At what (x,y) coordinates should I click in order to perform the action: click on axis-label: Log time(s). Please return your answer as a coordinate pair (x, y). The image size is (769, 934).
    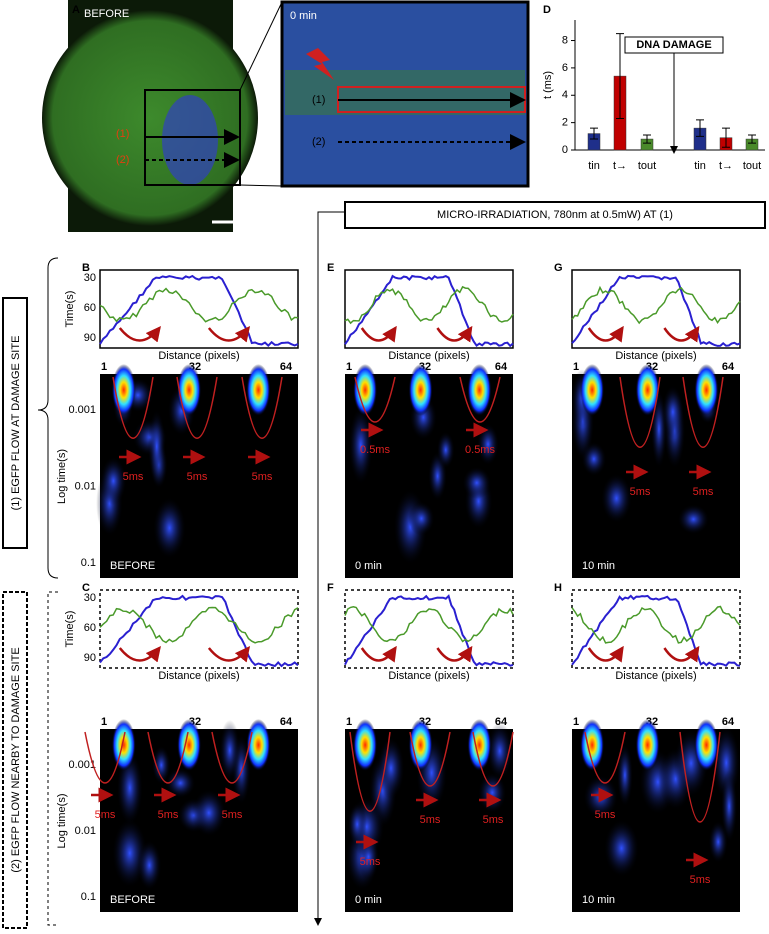
    Looking at the image, I should click on (62, 820).